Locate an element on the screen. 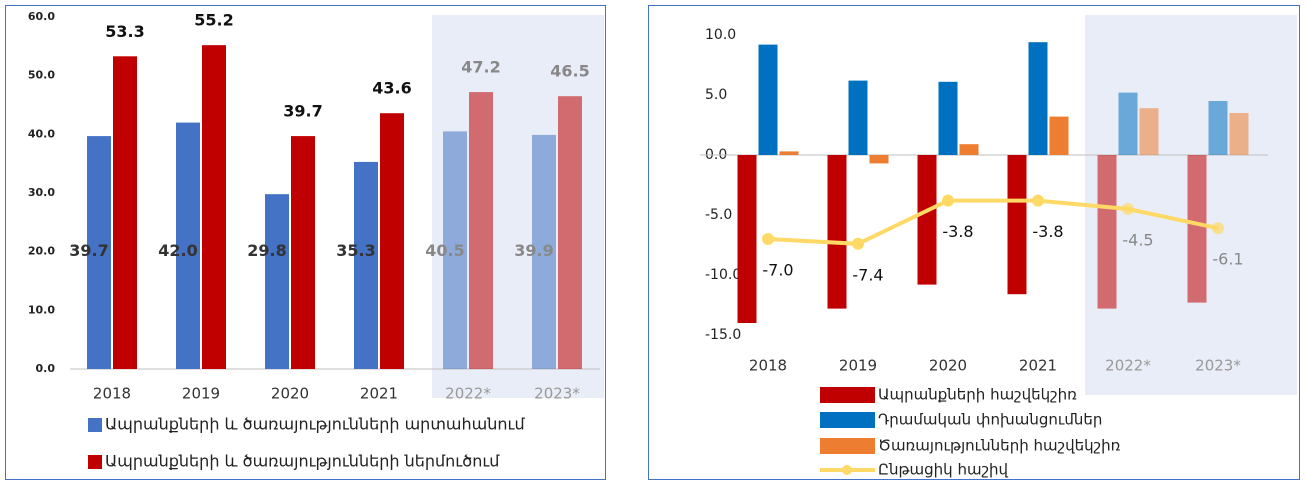 This screenshot has width=1306, height=483. legend-label: Ապրանքների և ծառայությունների ներմուծում is located at coordinates (302, 461).